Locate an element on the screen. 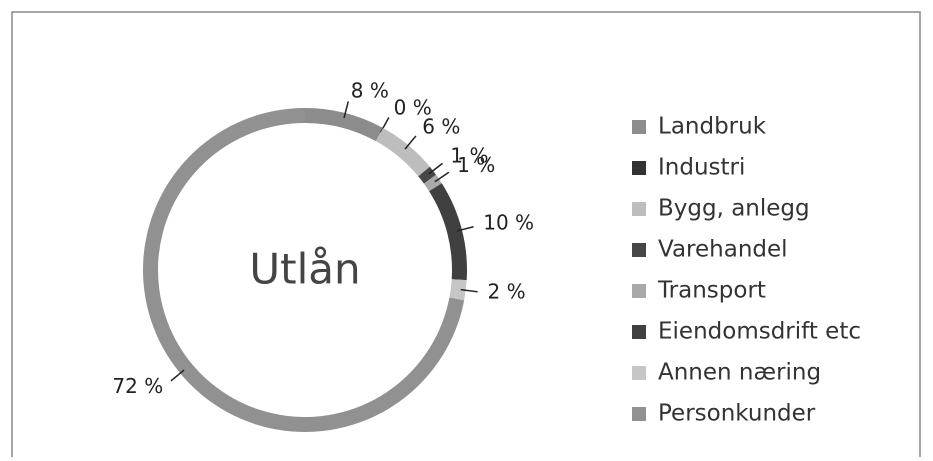 This screenshot has height=461, width=933. chart-title: Utlån is located at coordinates (304, 269).